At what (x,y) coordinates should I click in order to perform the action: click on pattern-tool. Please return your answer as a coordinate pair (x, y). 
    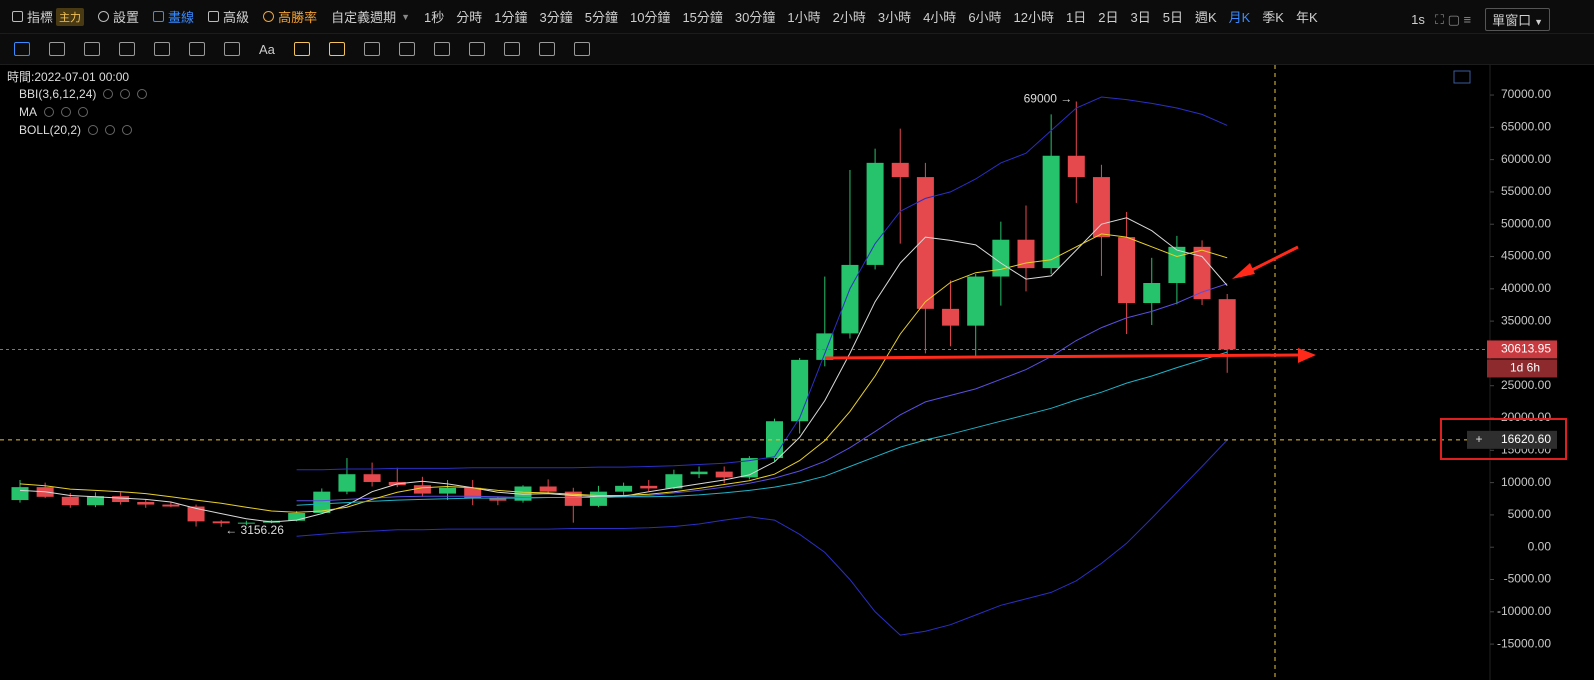
    Looking at the image, I should click on (441, 49).